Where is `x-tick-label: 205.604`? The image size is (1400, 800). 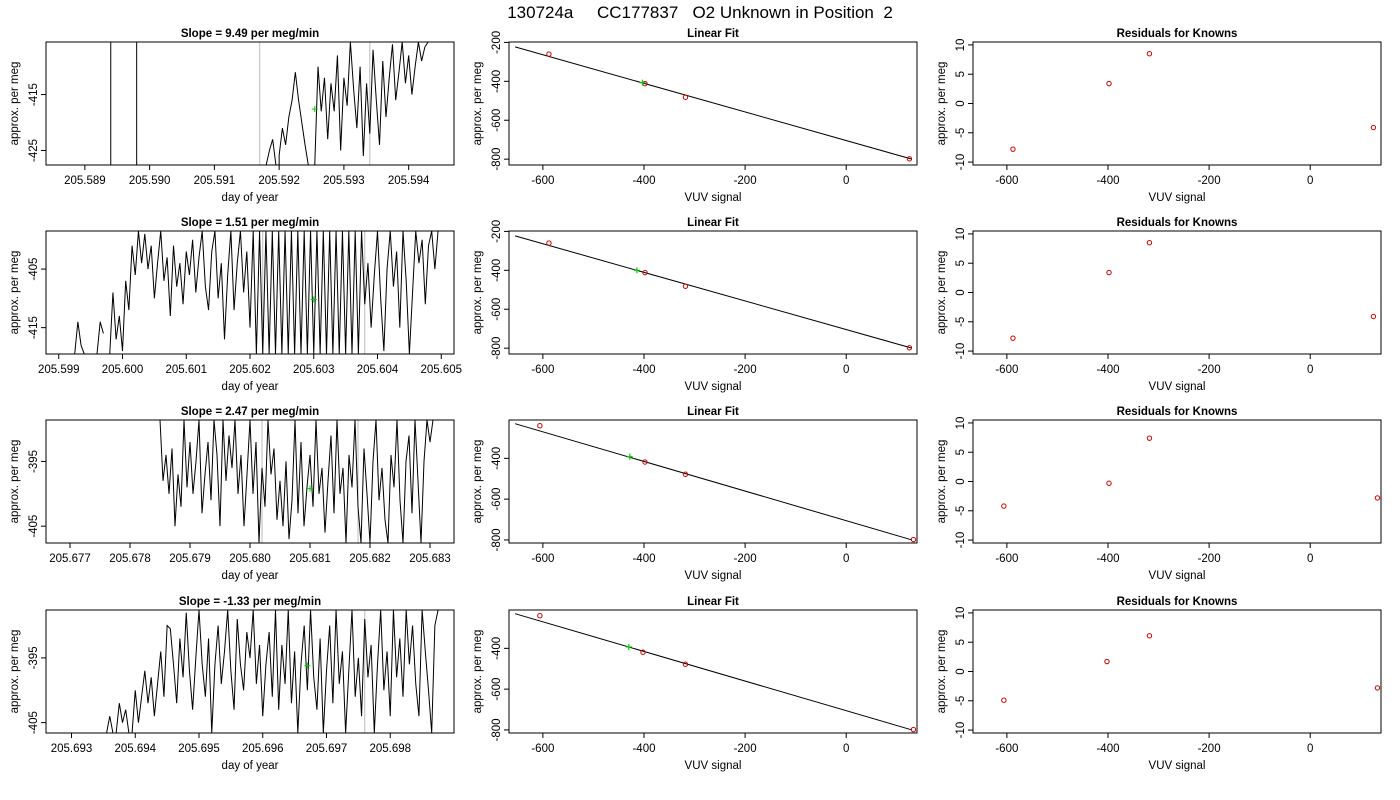
x-tick-label: 205.604 is located at coordinates (378, 370).